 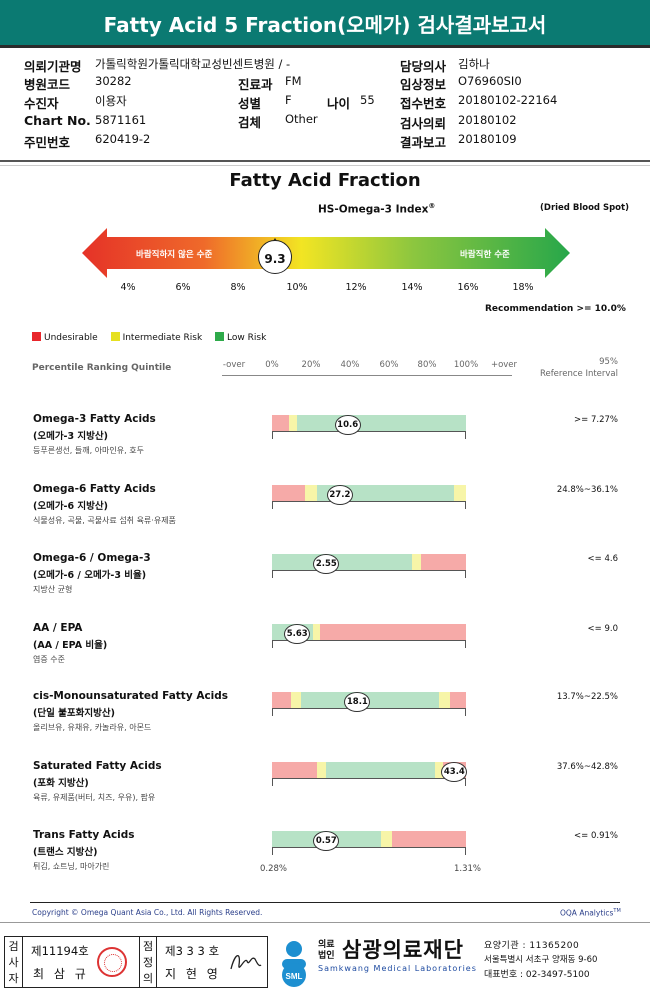 What do you see at coordinates (131, 696) in the screenshot?
I see `row-name: cis-Monounsaturated Fatty Acids` at bounding box center [131, 696].